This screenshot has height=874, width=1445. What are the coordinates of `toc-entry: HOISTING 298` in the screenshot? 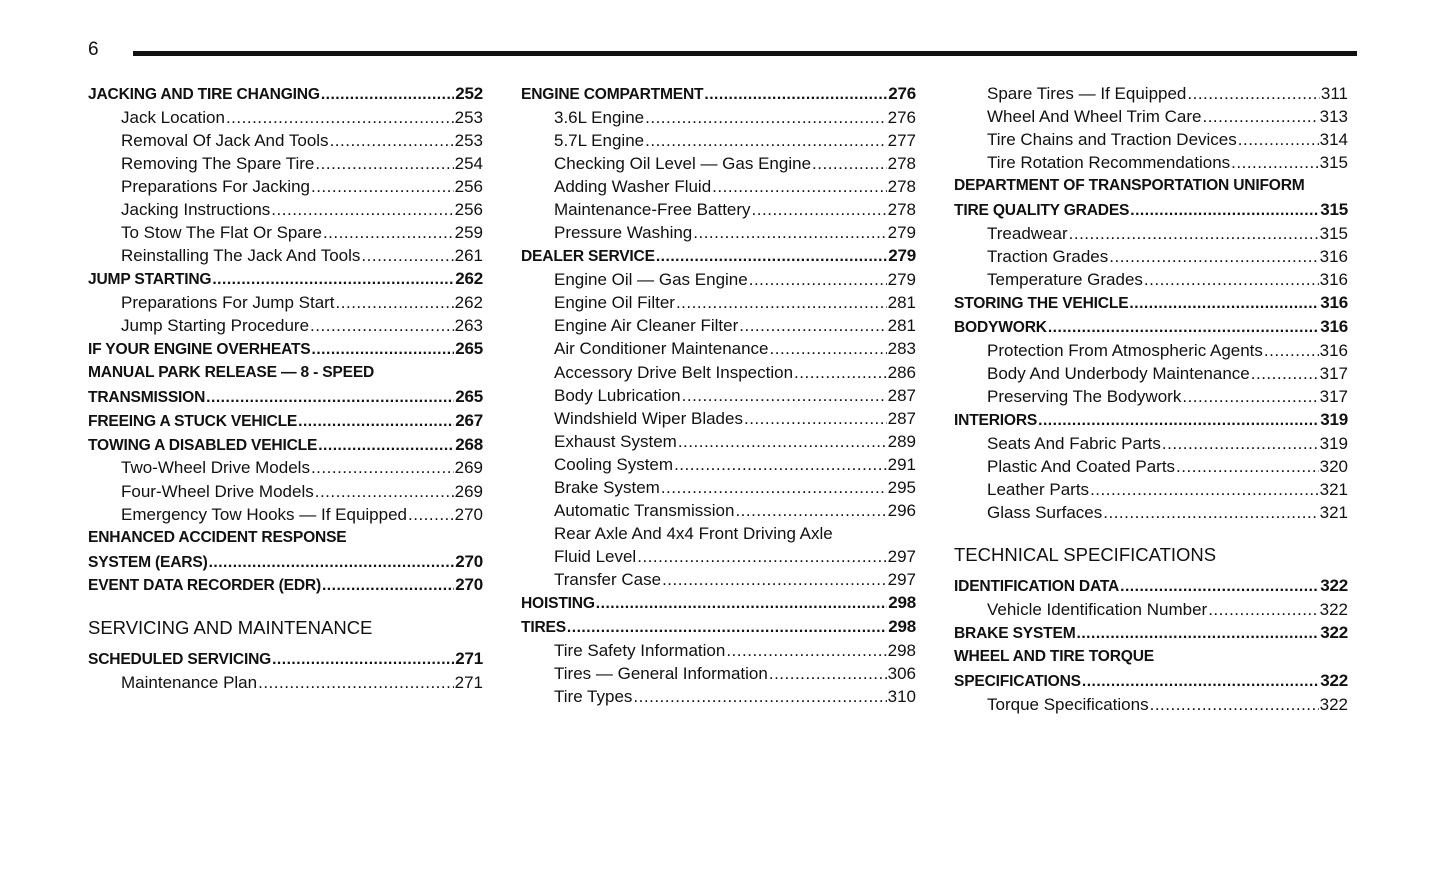 It's located at (718, 603).